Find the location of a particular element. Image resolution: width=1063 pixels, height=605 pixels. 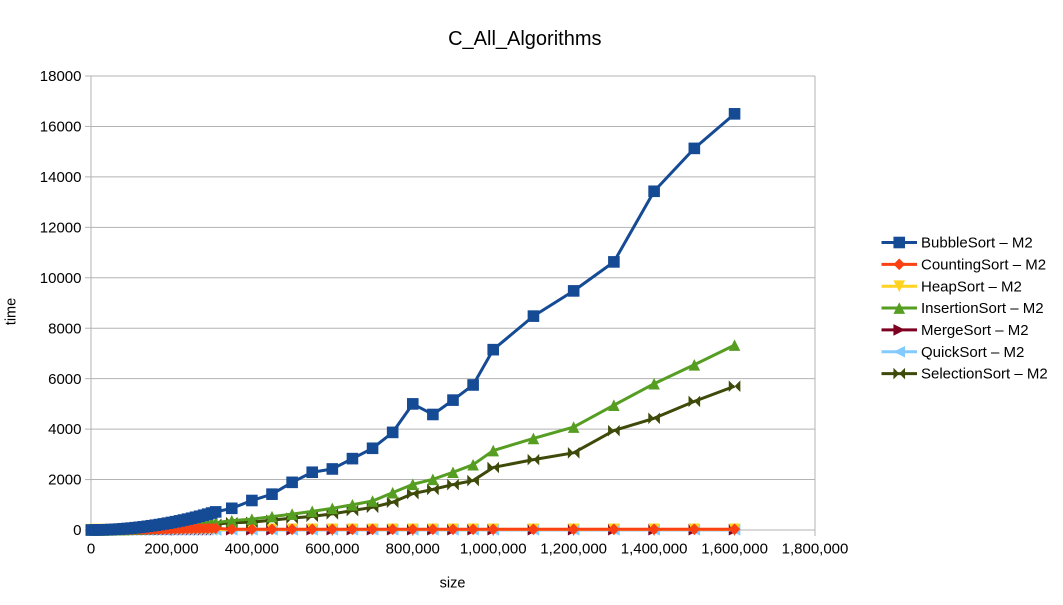

svg-text: 2000 is located at coordinates (64, 480).